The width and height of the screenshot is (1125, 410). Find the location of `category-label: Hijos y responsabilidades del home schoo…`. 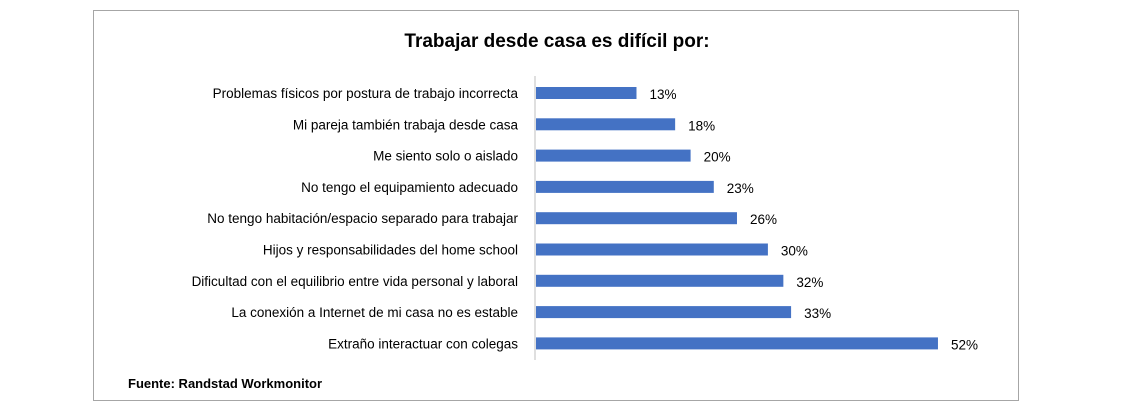

category-label: Hijos y responsabilidades del home schoo… is located at coordinates (390, 250).